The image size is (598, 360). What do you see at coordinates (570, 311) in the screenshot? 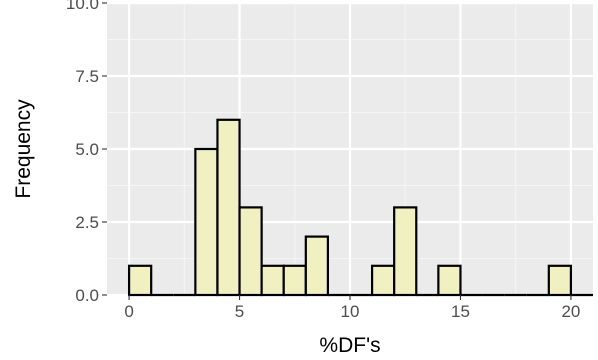
I see `x-tick-label: 20` at bounding box center [570, 311].